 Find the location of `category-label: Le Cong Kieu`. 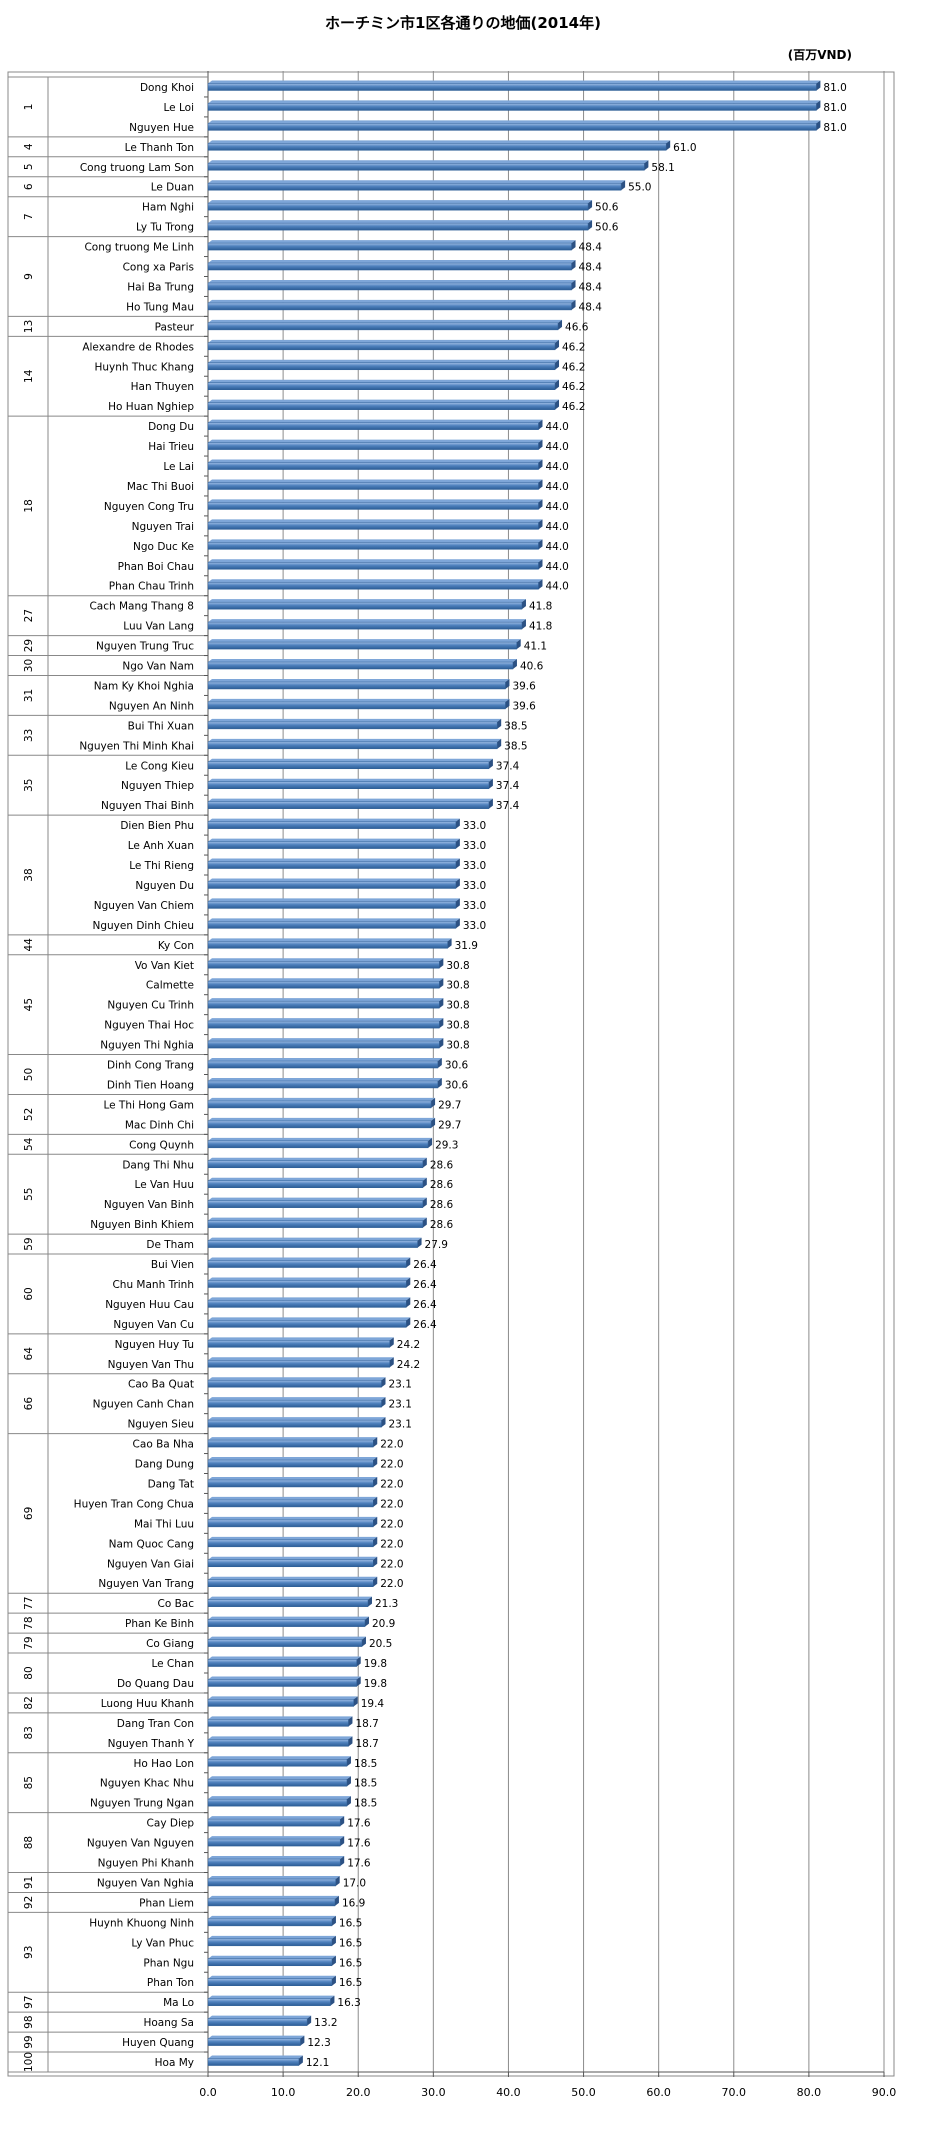

category-label: Le Cong Kieu is located at coordinates (159, 766).